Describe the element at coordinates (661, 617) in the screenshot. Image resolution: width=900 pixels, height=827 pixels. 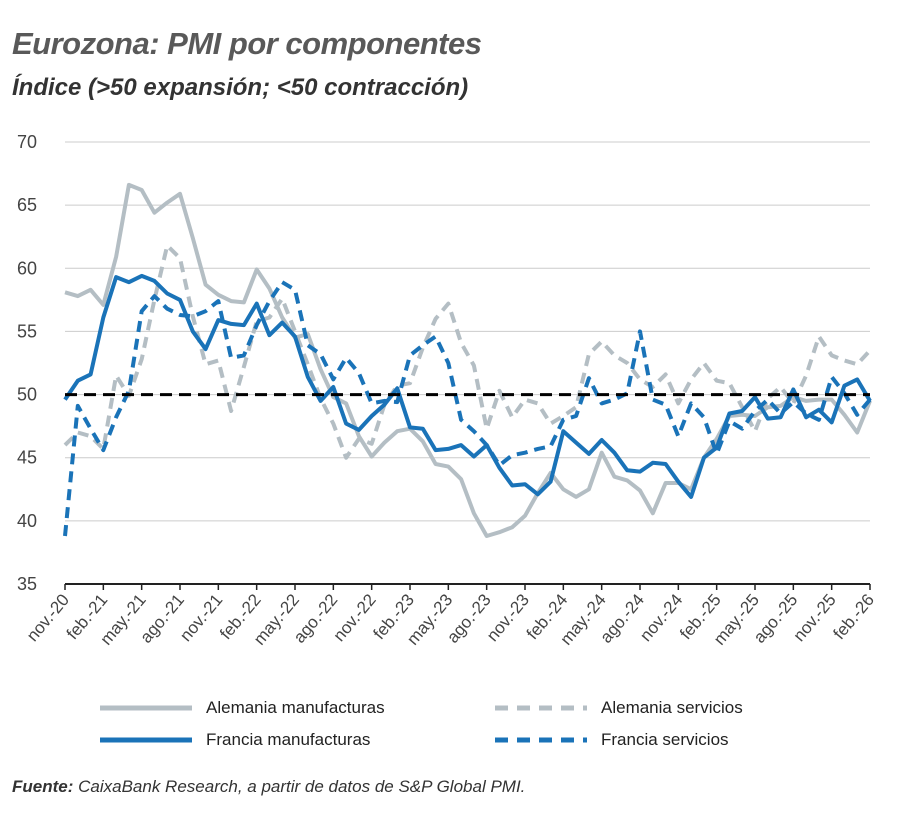
I see `x-tick-label-16: nov.-24` at that location.